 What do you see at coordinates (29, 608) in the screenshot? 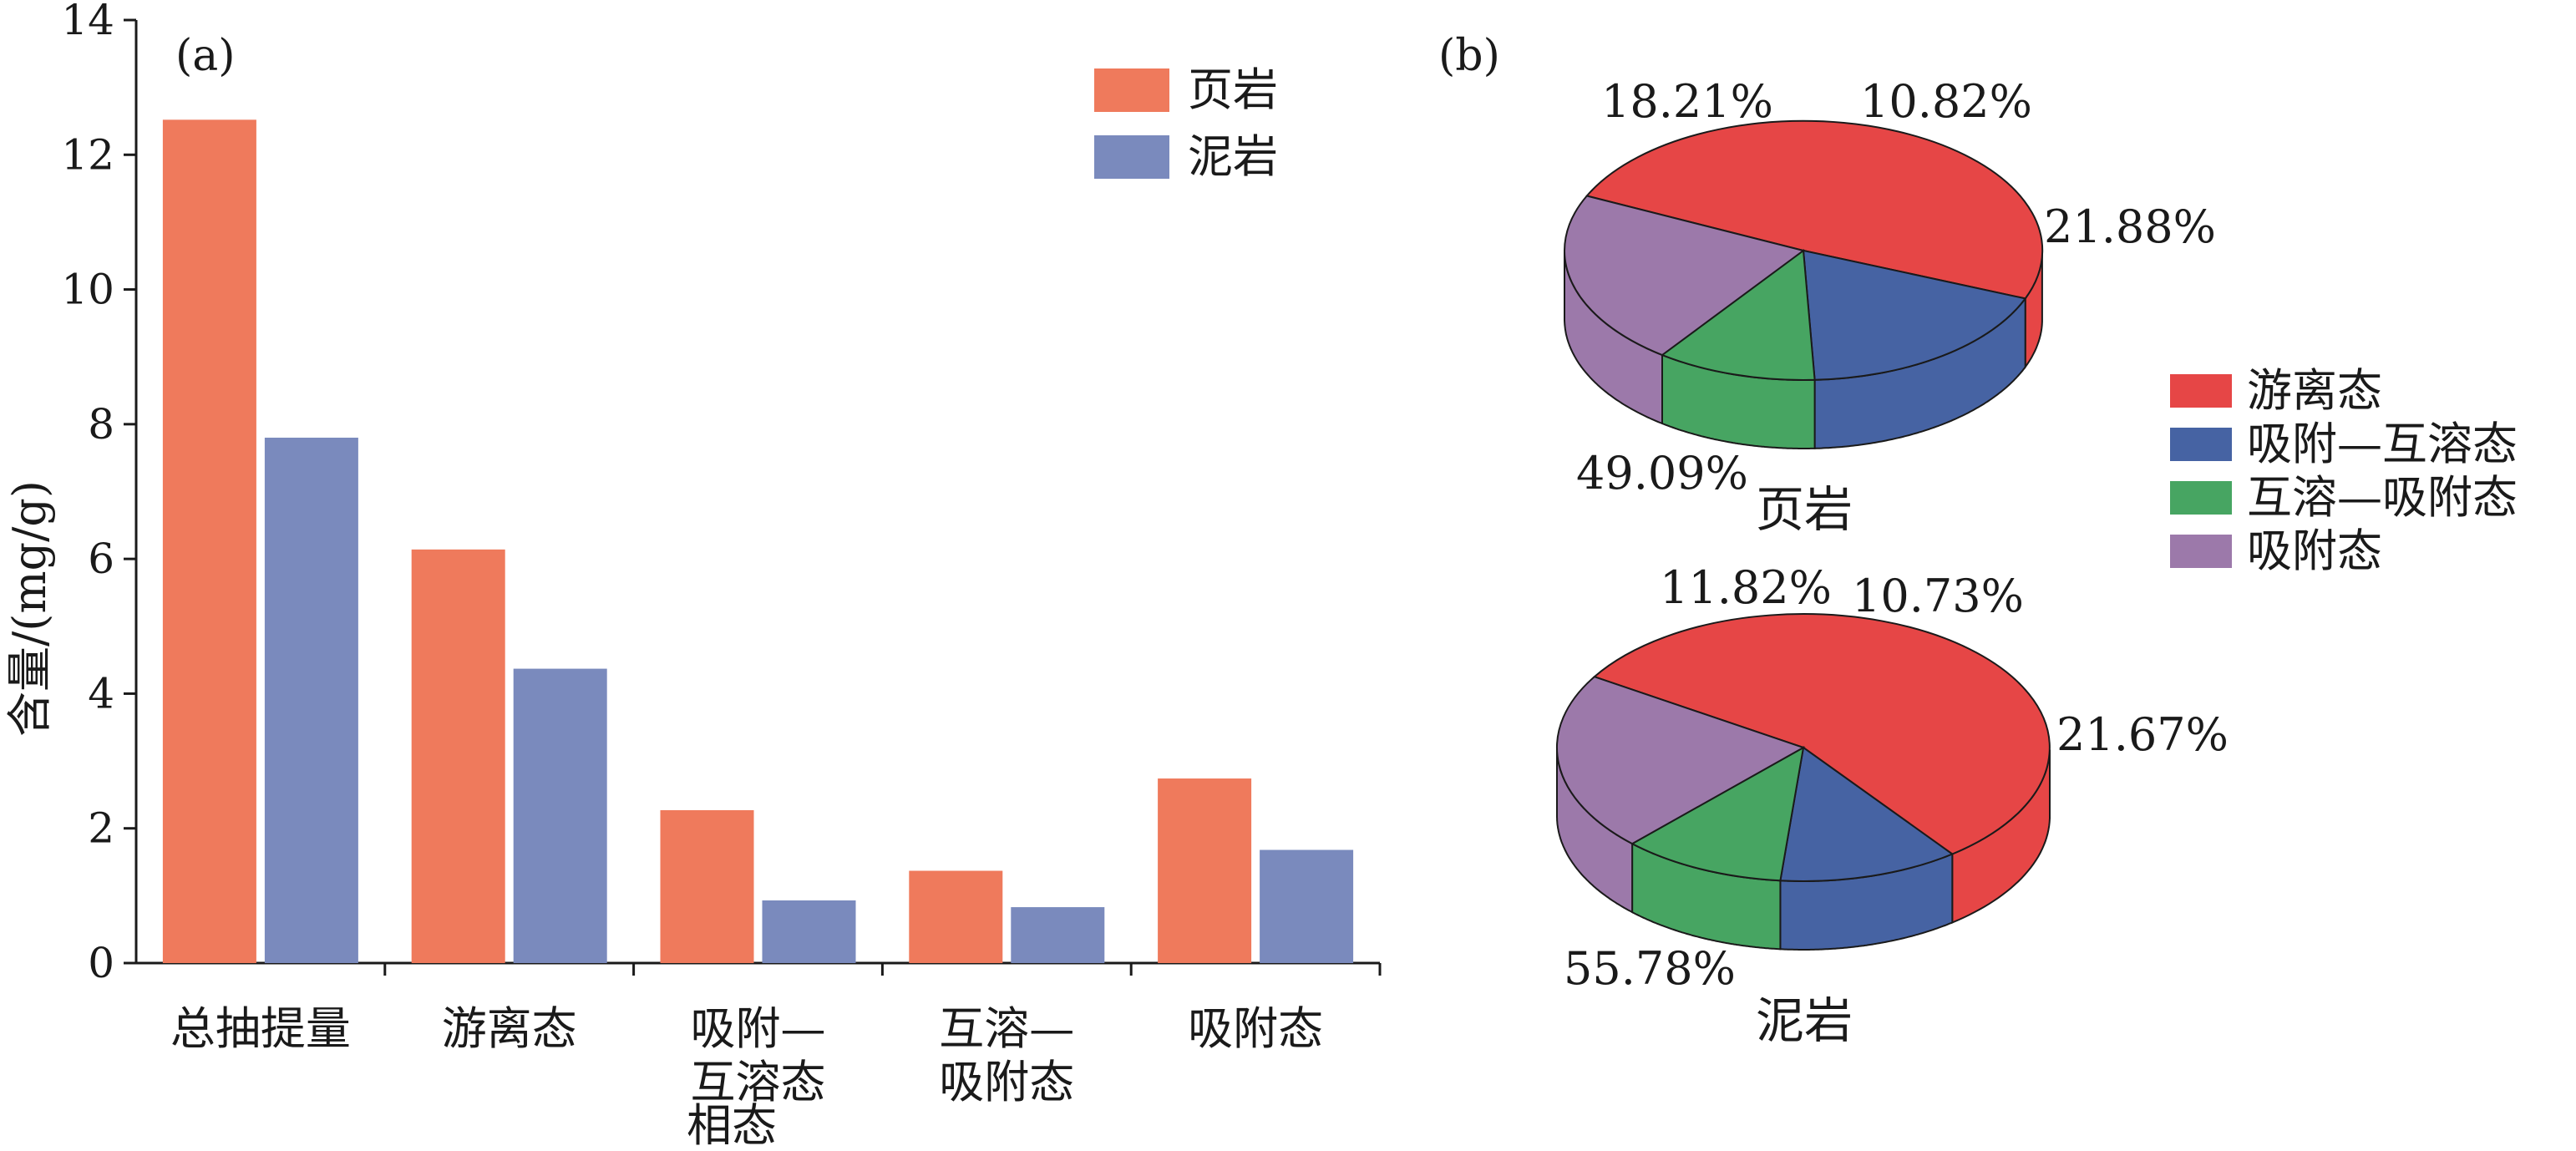
I see `y-axis-title: 含量/(mg/g)` at bounding box center [29, 608].